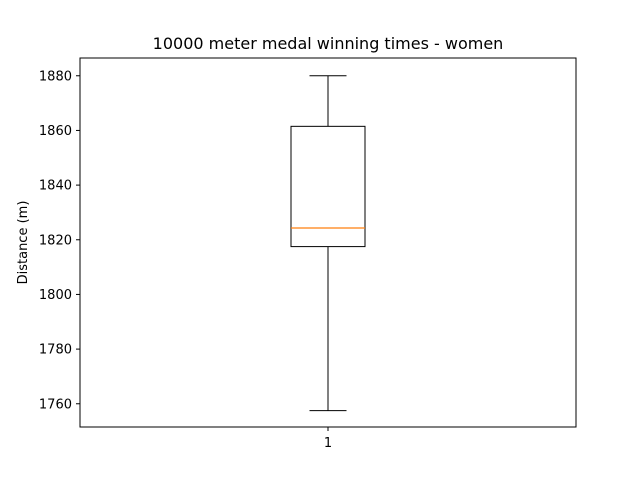 The height and width of the screenshot is (480, 640). I want to click on y-tick-label-1880: 1880, so click(55, 76).